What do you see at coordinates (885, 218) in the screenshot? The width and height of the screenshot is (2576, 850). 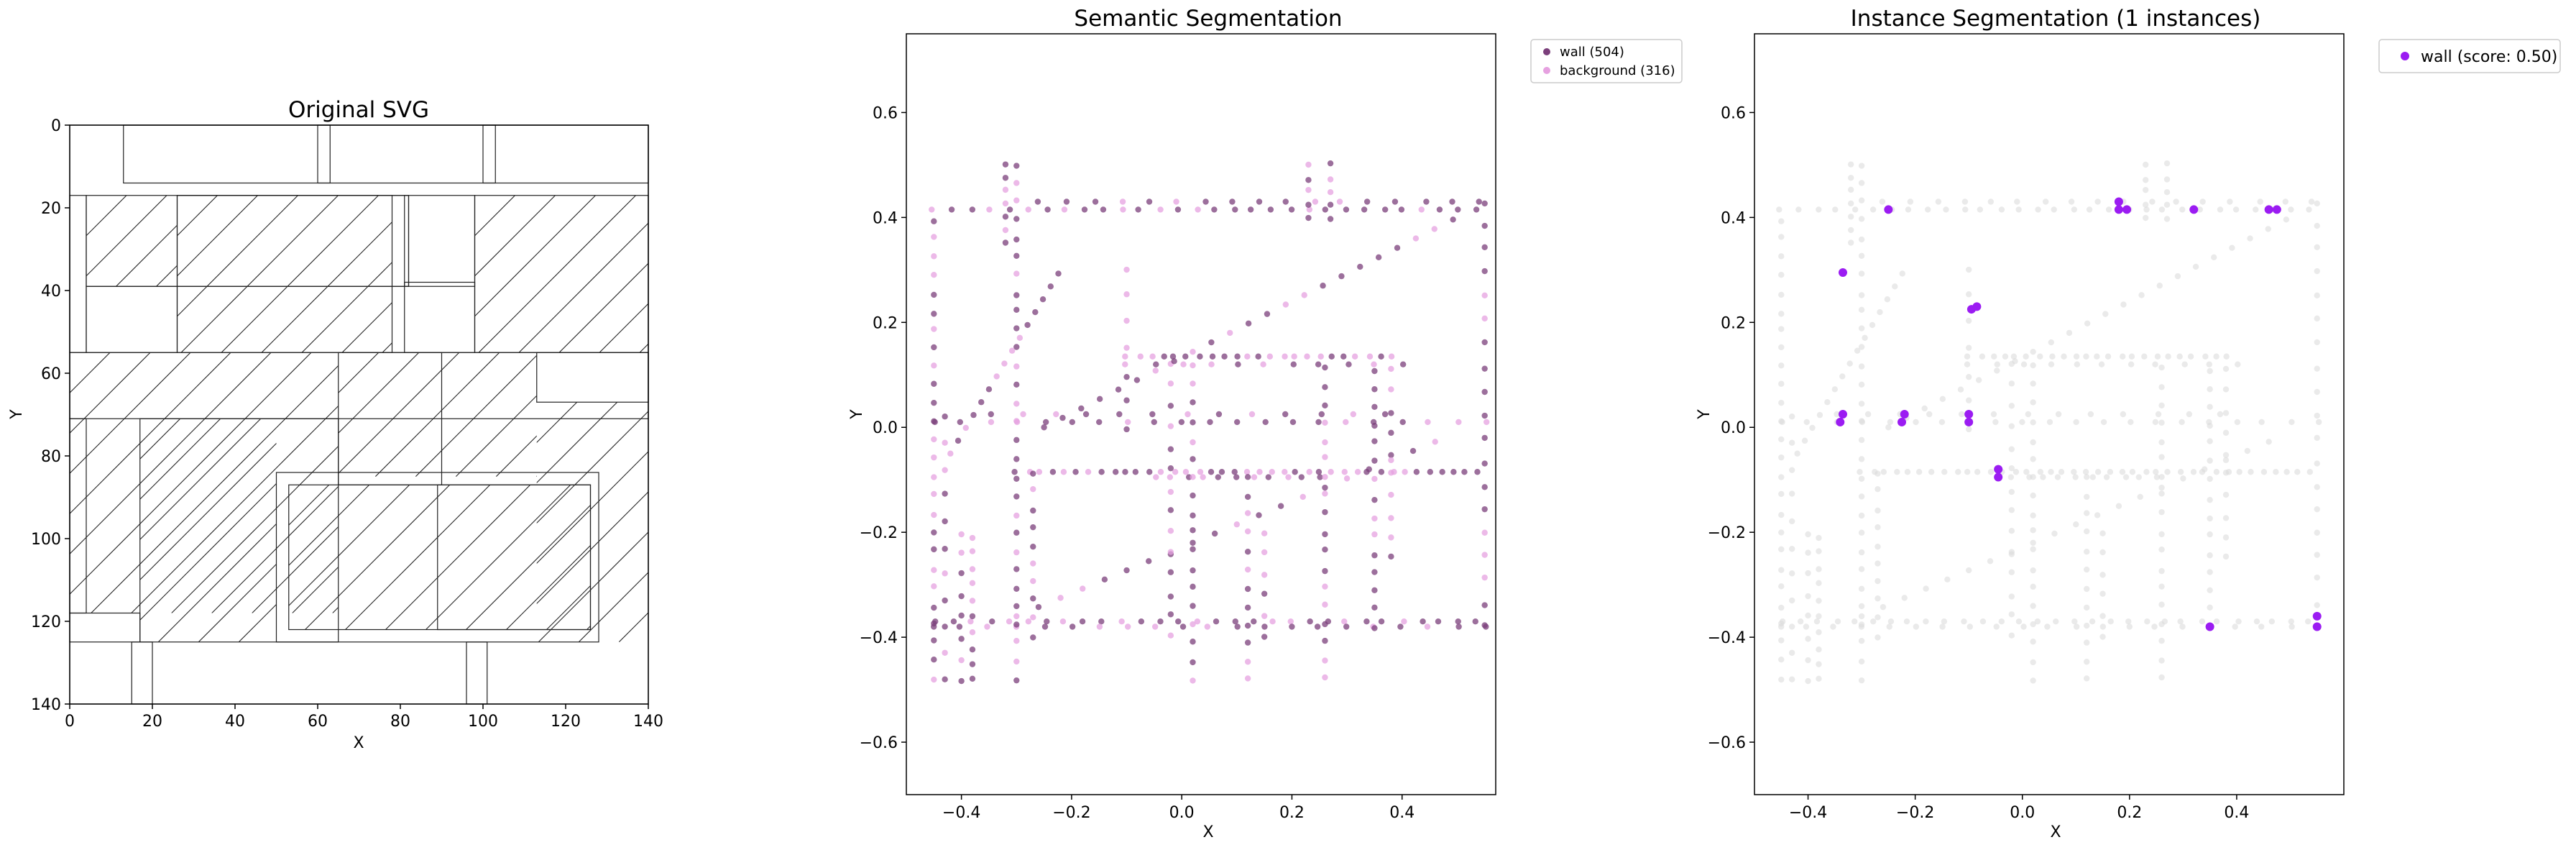 I see `y-tick-label: 0.4` at bounding box center [885, 218].